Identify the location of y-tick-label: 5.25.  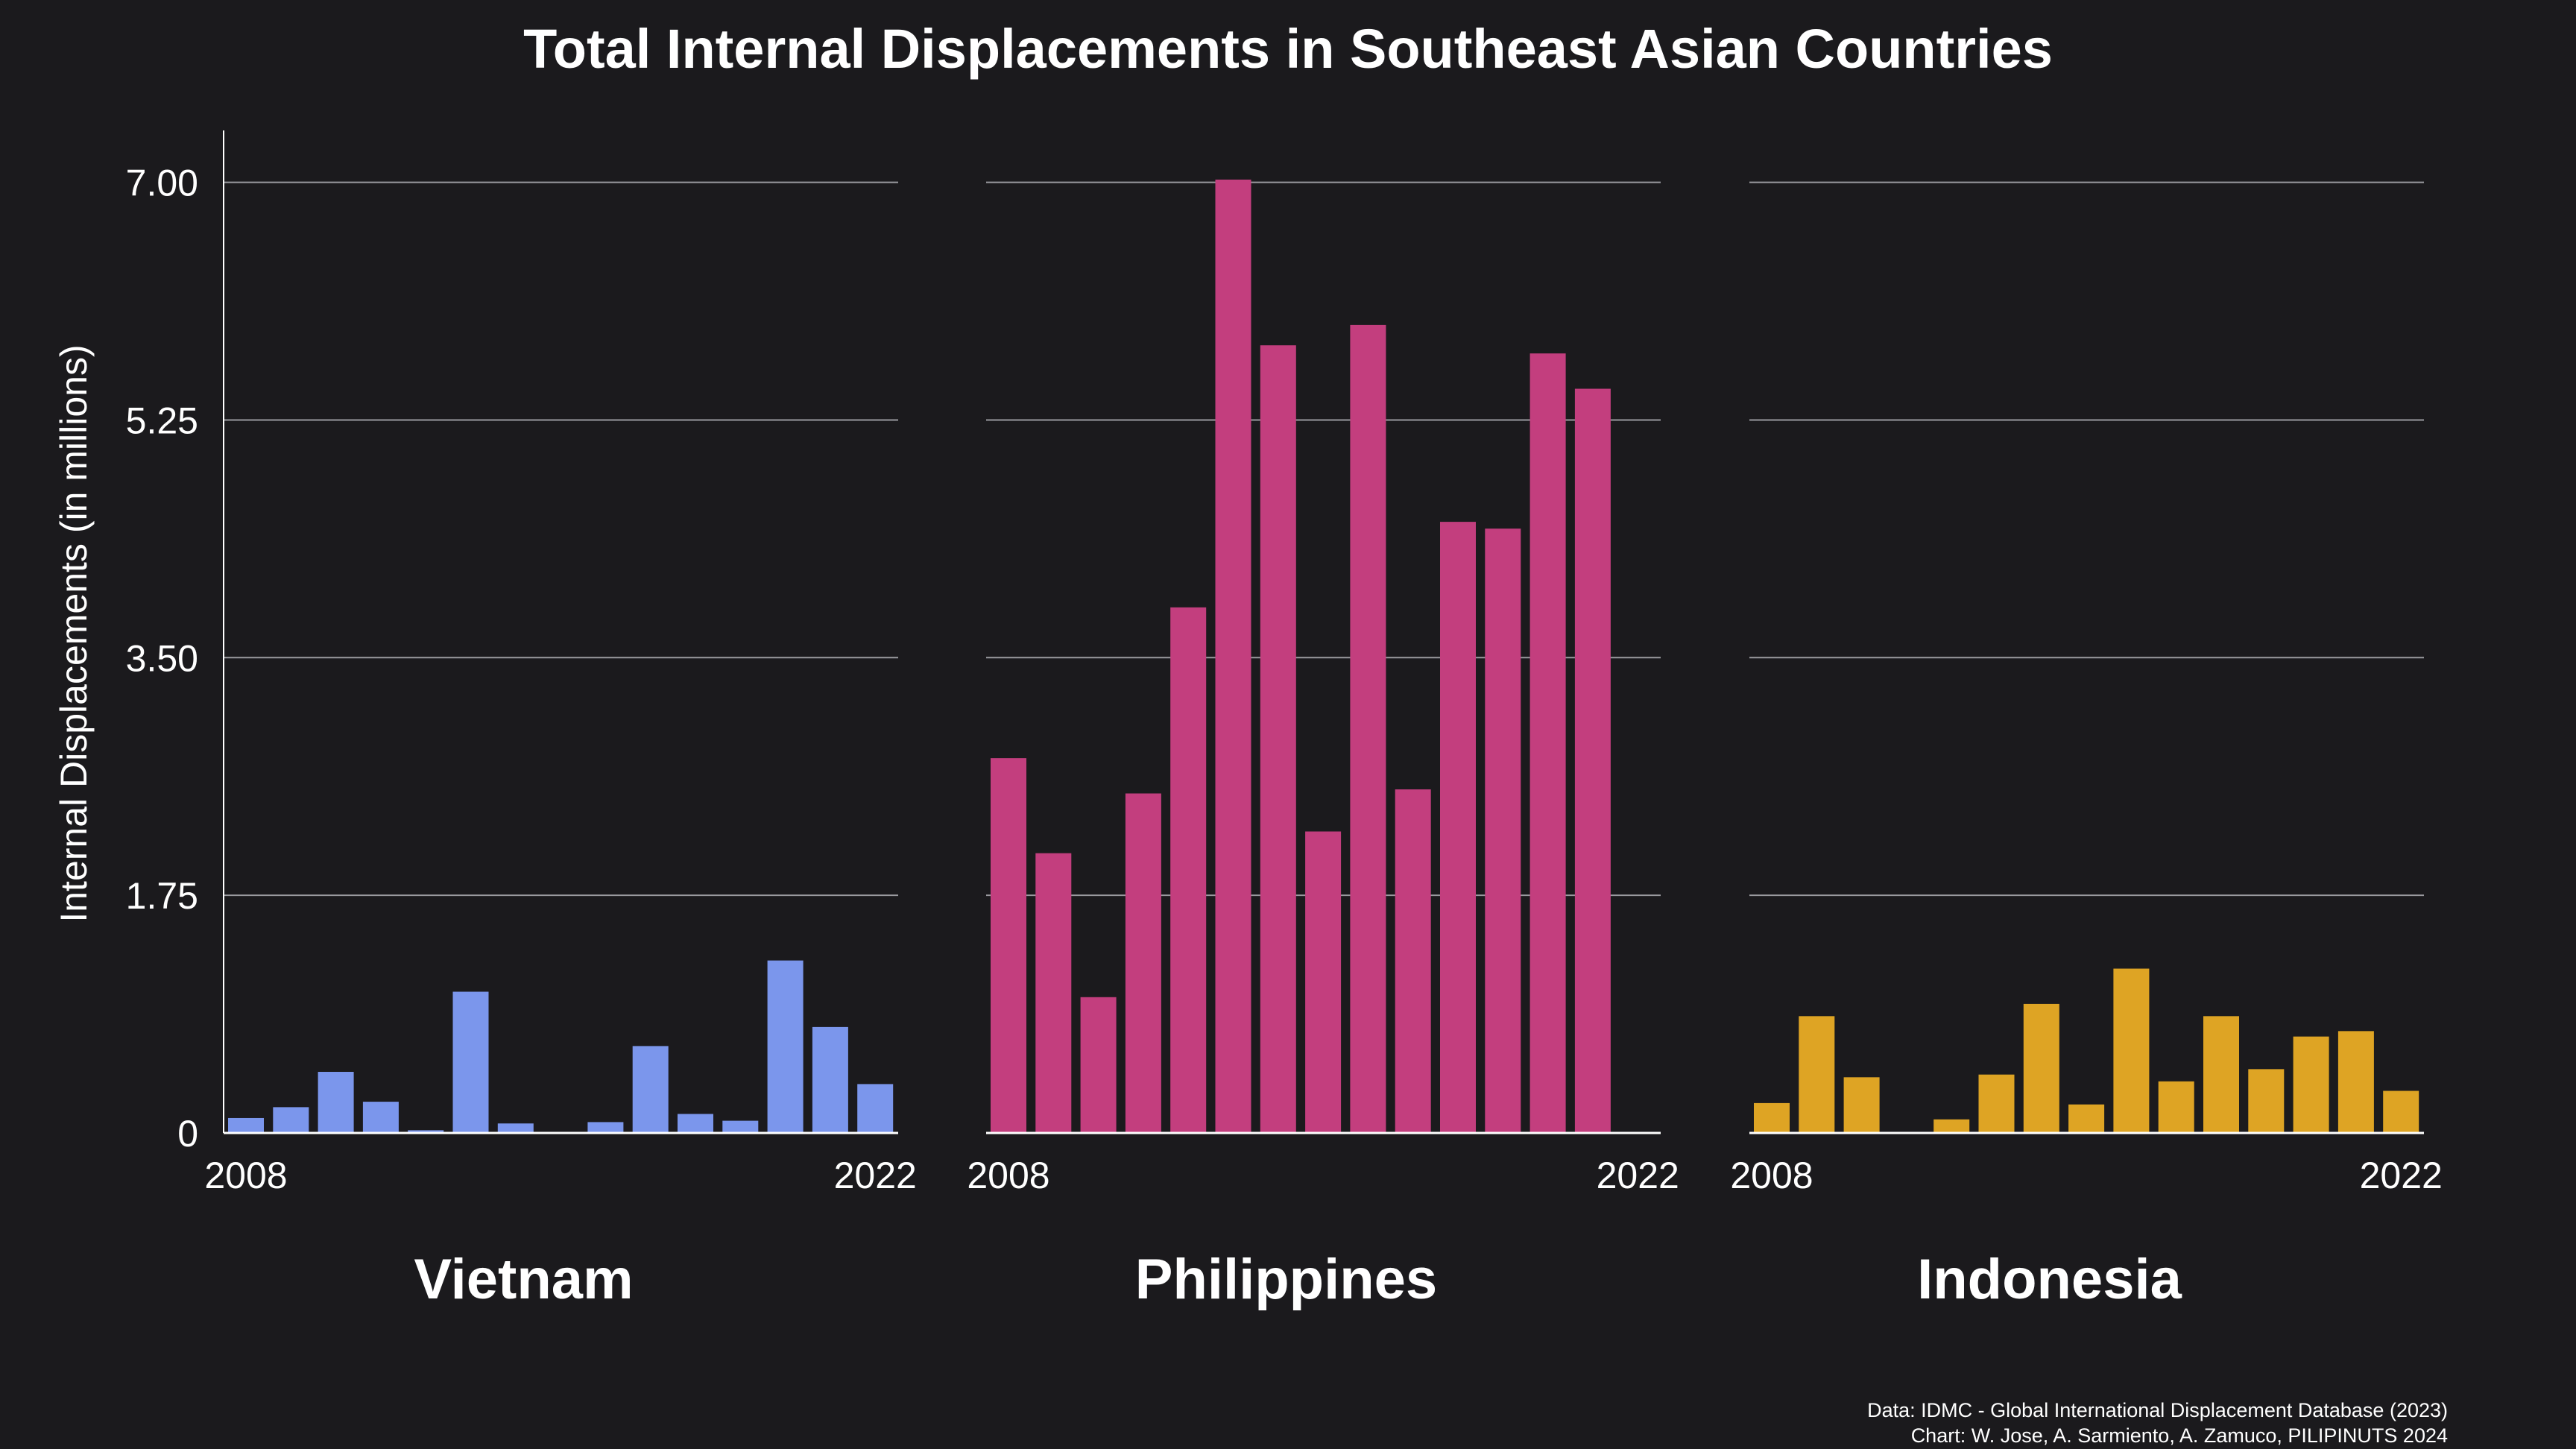
(162, 420).